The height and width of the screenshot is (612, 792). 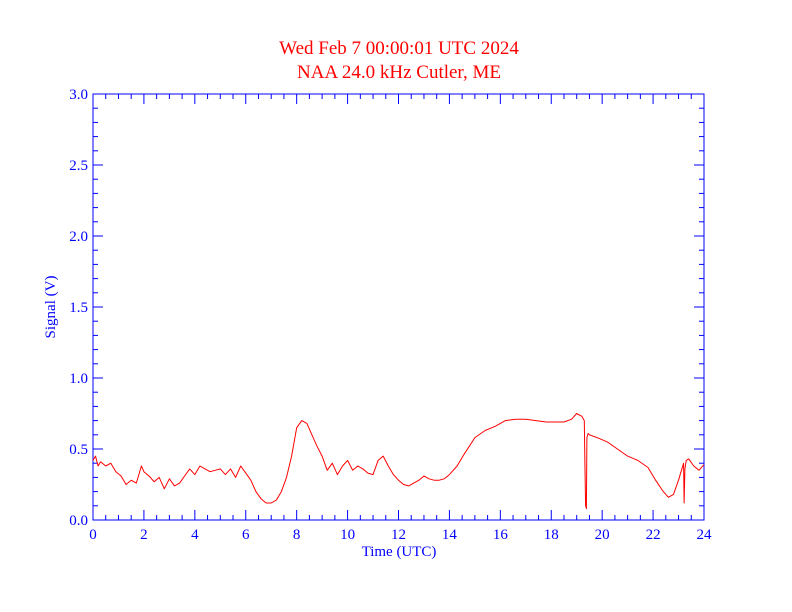 What do you see at coordinates (78, 95) in the screenshot?
I see `y-tick-label: 3.0` at bounding box center [78, 95].